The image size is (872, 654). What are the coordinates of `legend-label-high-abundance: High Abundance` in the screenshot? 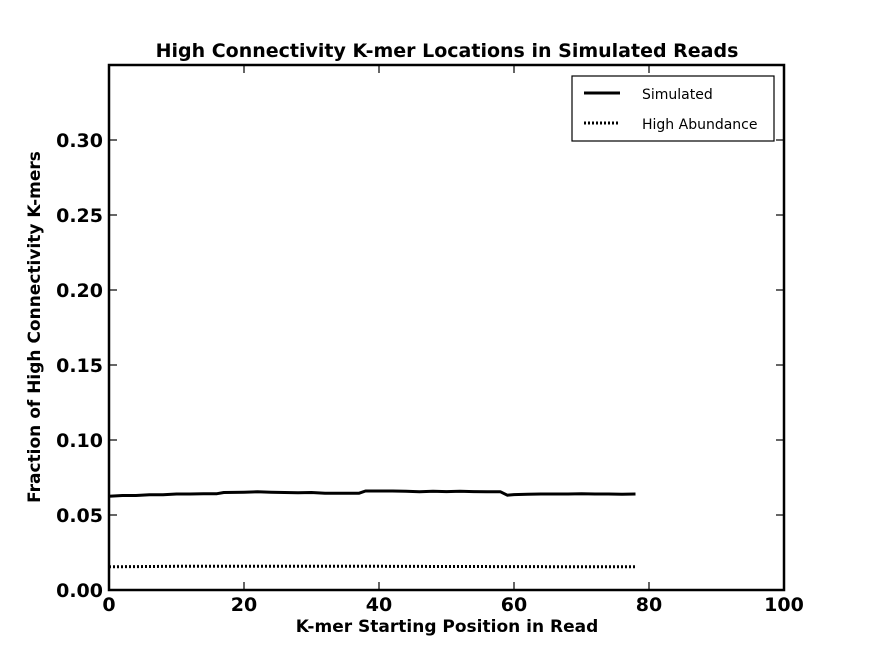 It's located at (700, 125).